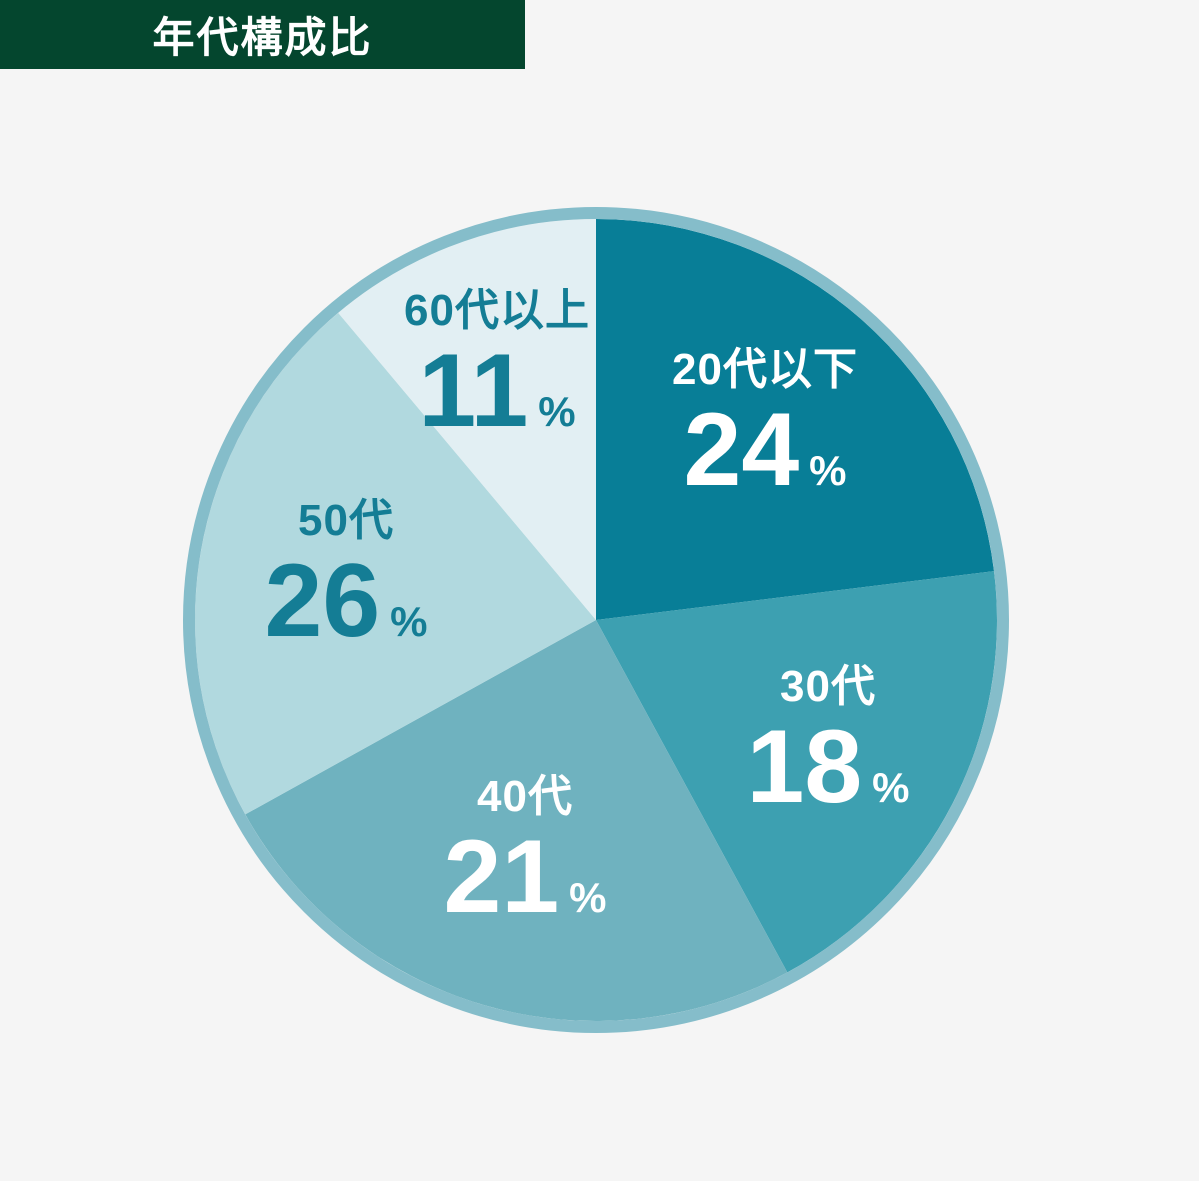 This screenshot has width=1199, height=1181. Describe the element at coordinates (473, 391) in the screenshot. I see `segment-value: 11` at that location.